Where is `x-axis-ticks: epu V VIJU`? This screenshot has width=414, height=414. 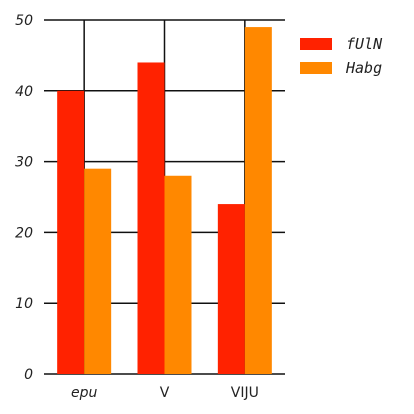
x-axis-ticks: epu V VIJU is located at coordinates (165, 393).